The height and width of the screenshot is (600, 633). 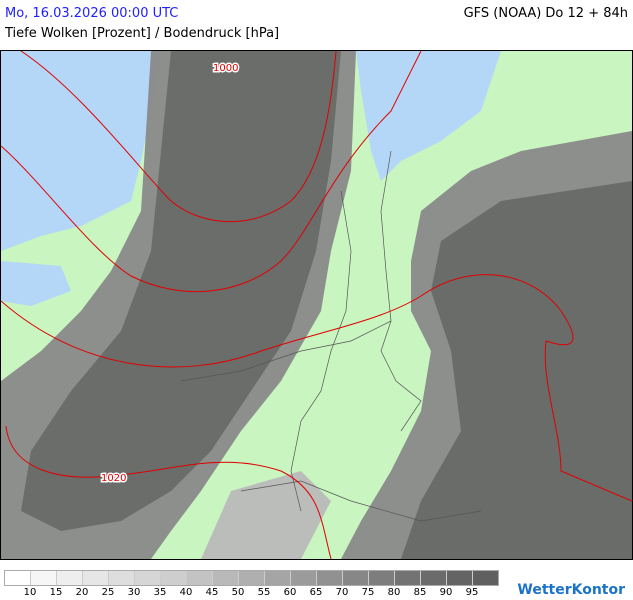 I want to click on isobar-label-1020: 1020, so click(x=113, y=478).